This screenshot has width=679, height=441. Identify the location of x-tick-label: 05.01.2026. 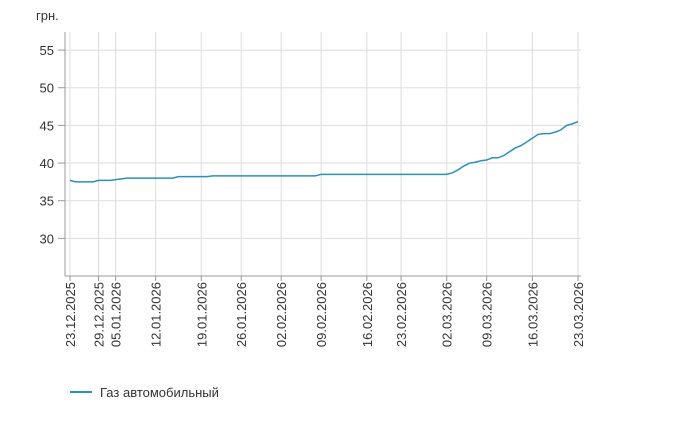
(116, 314).